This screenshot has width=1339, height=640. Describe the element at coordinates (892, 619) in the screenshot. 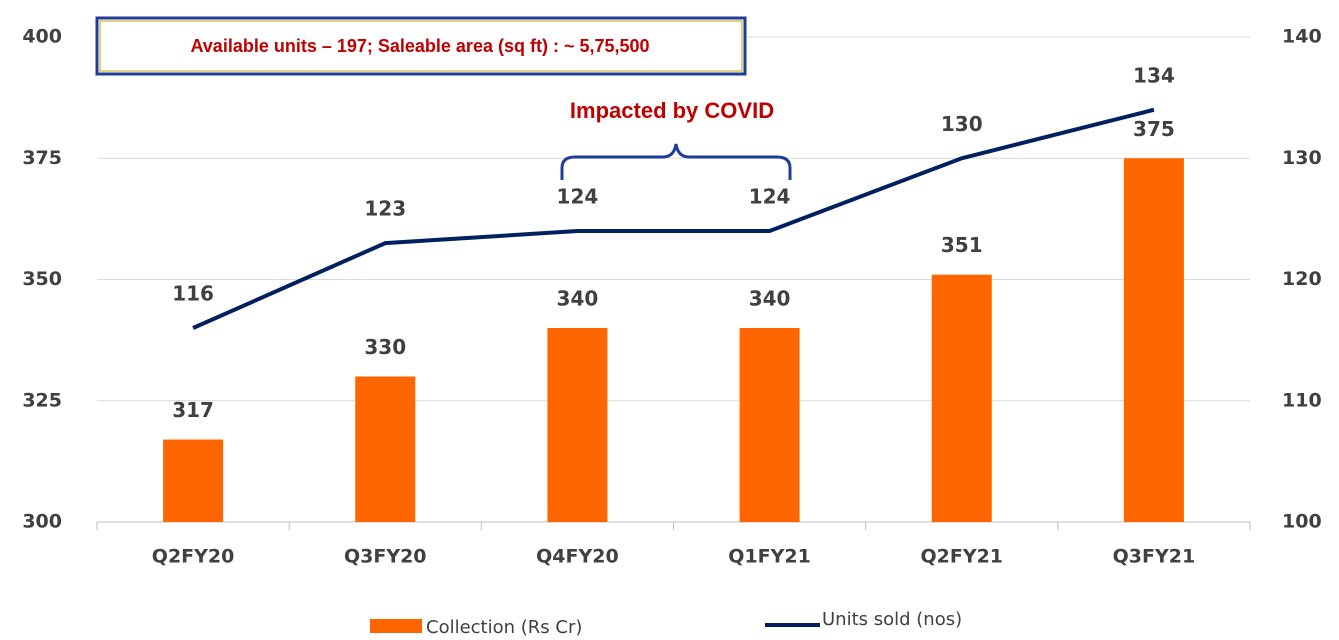

I see `legend-label: Units sold (nos)` at that location.